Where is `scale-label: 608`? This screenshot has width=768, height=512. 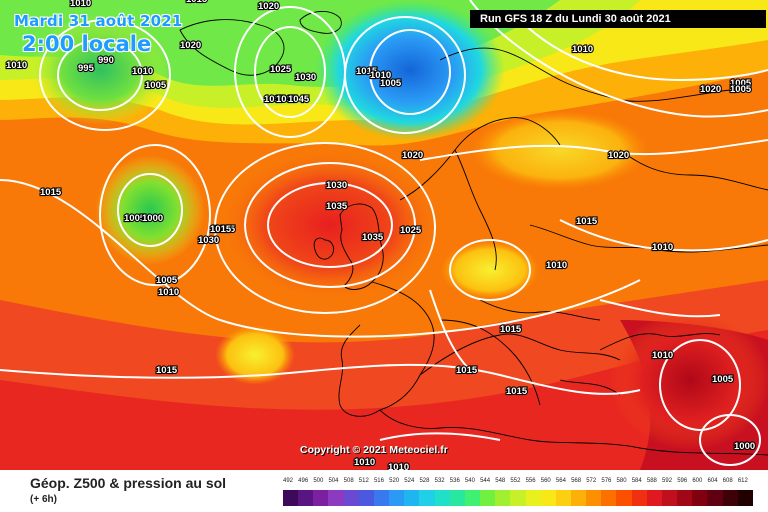 scale-label: 608 is located at coordinates (727, 481).